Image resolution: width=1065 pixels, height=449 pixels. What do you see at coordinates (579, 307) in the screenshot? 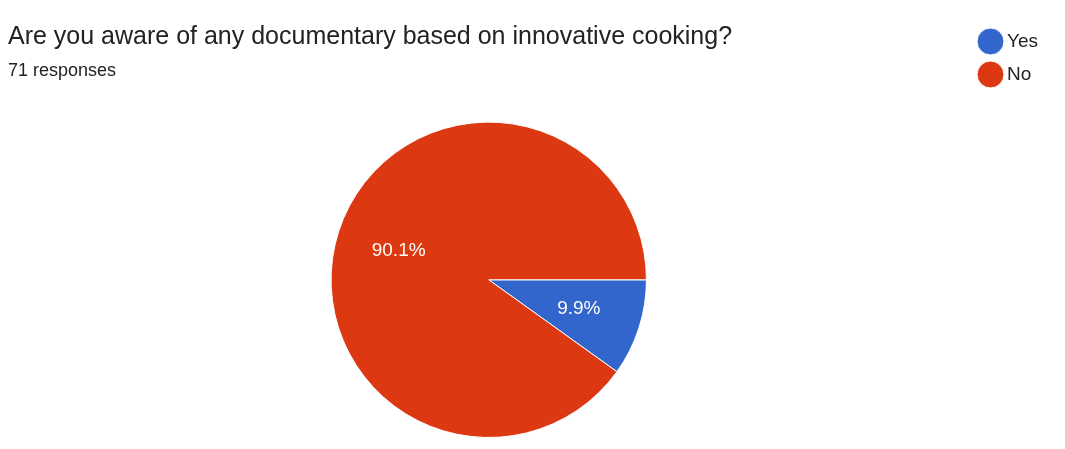
I see `data-label: 9.9%` at bounding box center [579, 307].